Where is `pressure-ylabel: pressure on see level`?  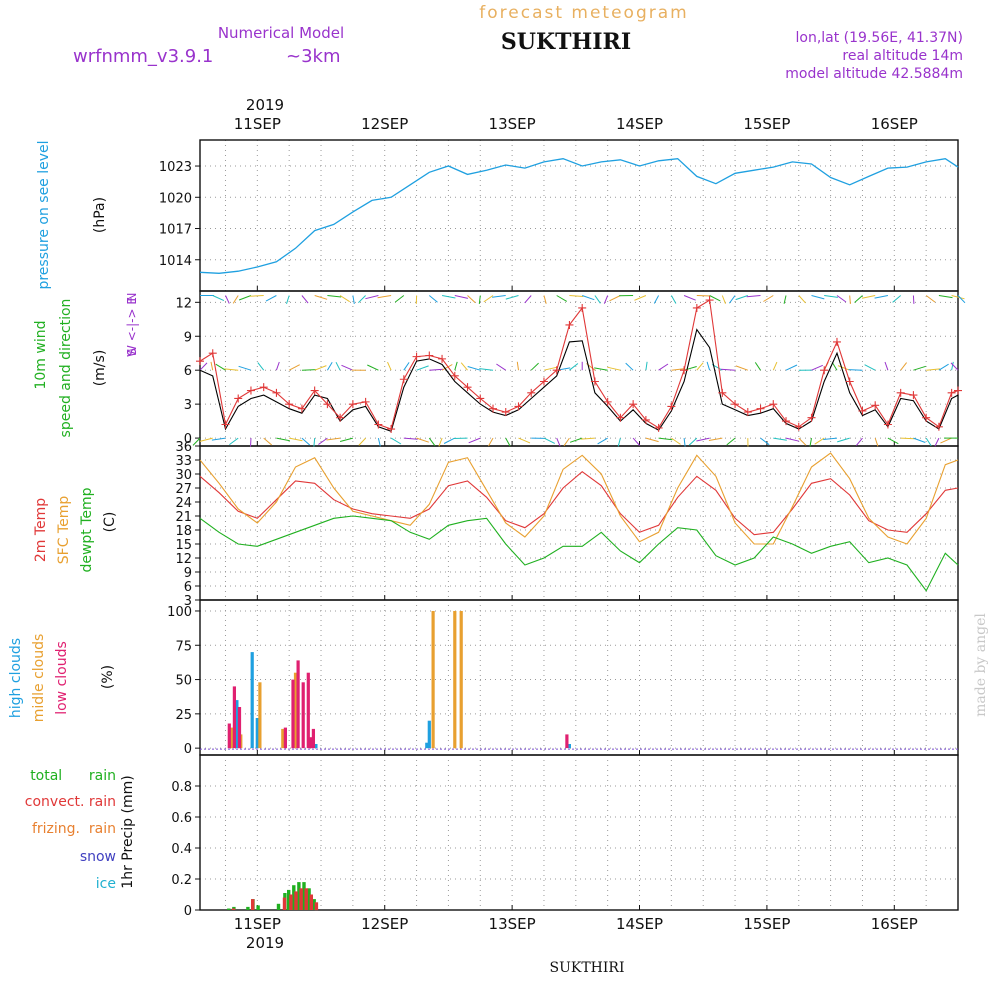 pressure-ylabel: pressure on see level is located at coordinates (44, 214).